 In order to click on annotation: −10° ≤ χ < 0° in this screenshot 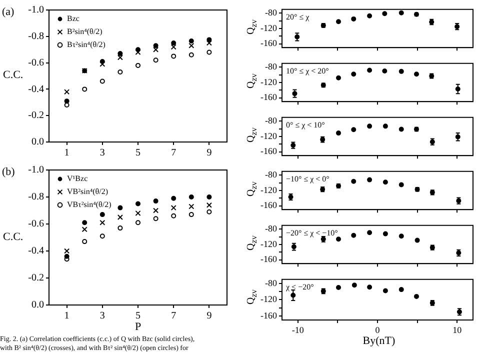, I will do `click(308, 179)`.